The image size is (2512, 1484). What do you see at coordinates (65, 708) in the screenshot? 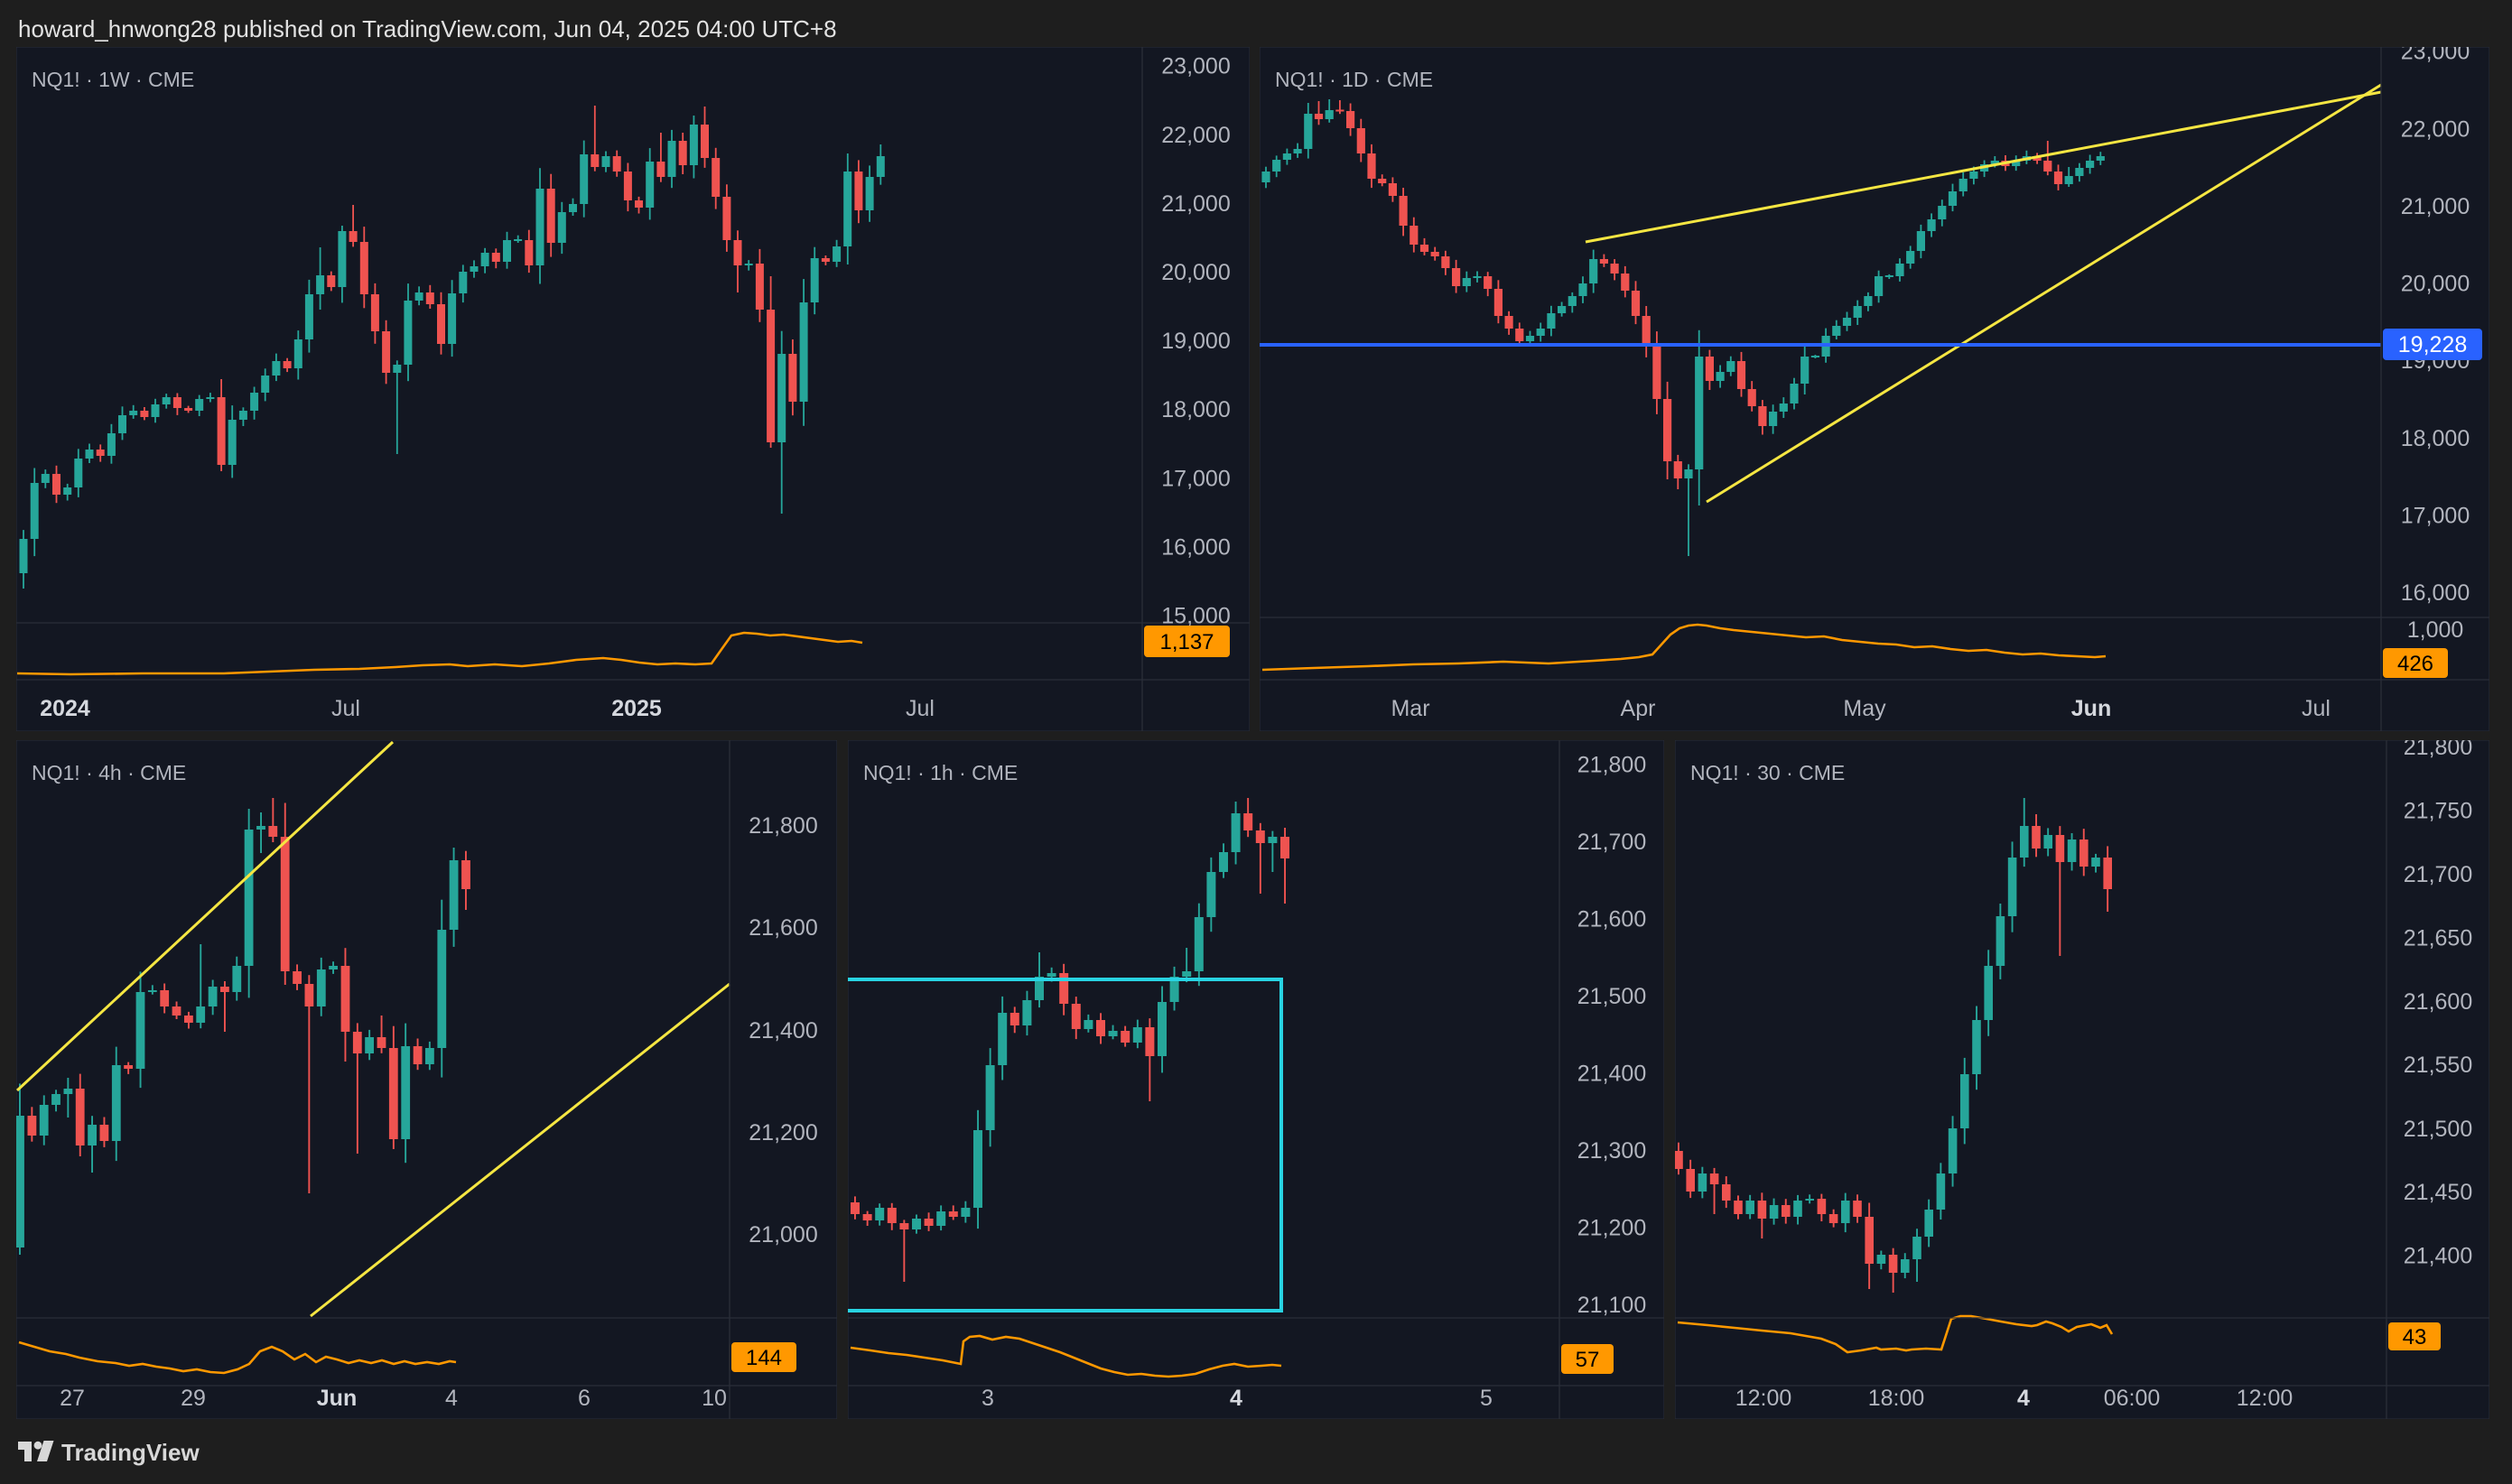
I see `svg-text: 2024` at bounding box center [65, 708].